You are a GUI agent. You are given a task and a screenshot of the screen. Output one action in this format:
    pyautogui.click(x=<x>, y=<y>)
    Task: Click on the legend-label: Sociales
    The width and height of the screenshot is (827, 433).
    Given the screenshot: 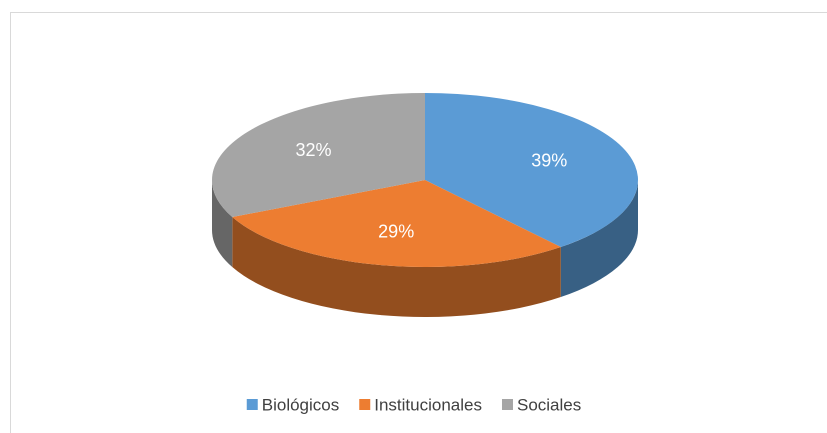 What is the action you would take?
    pyautogui.click(x=549, y=404)
    